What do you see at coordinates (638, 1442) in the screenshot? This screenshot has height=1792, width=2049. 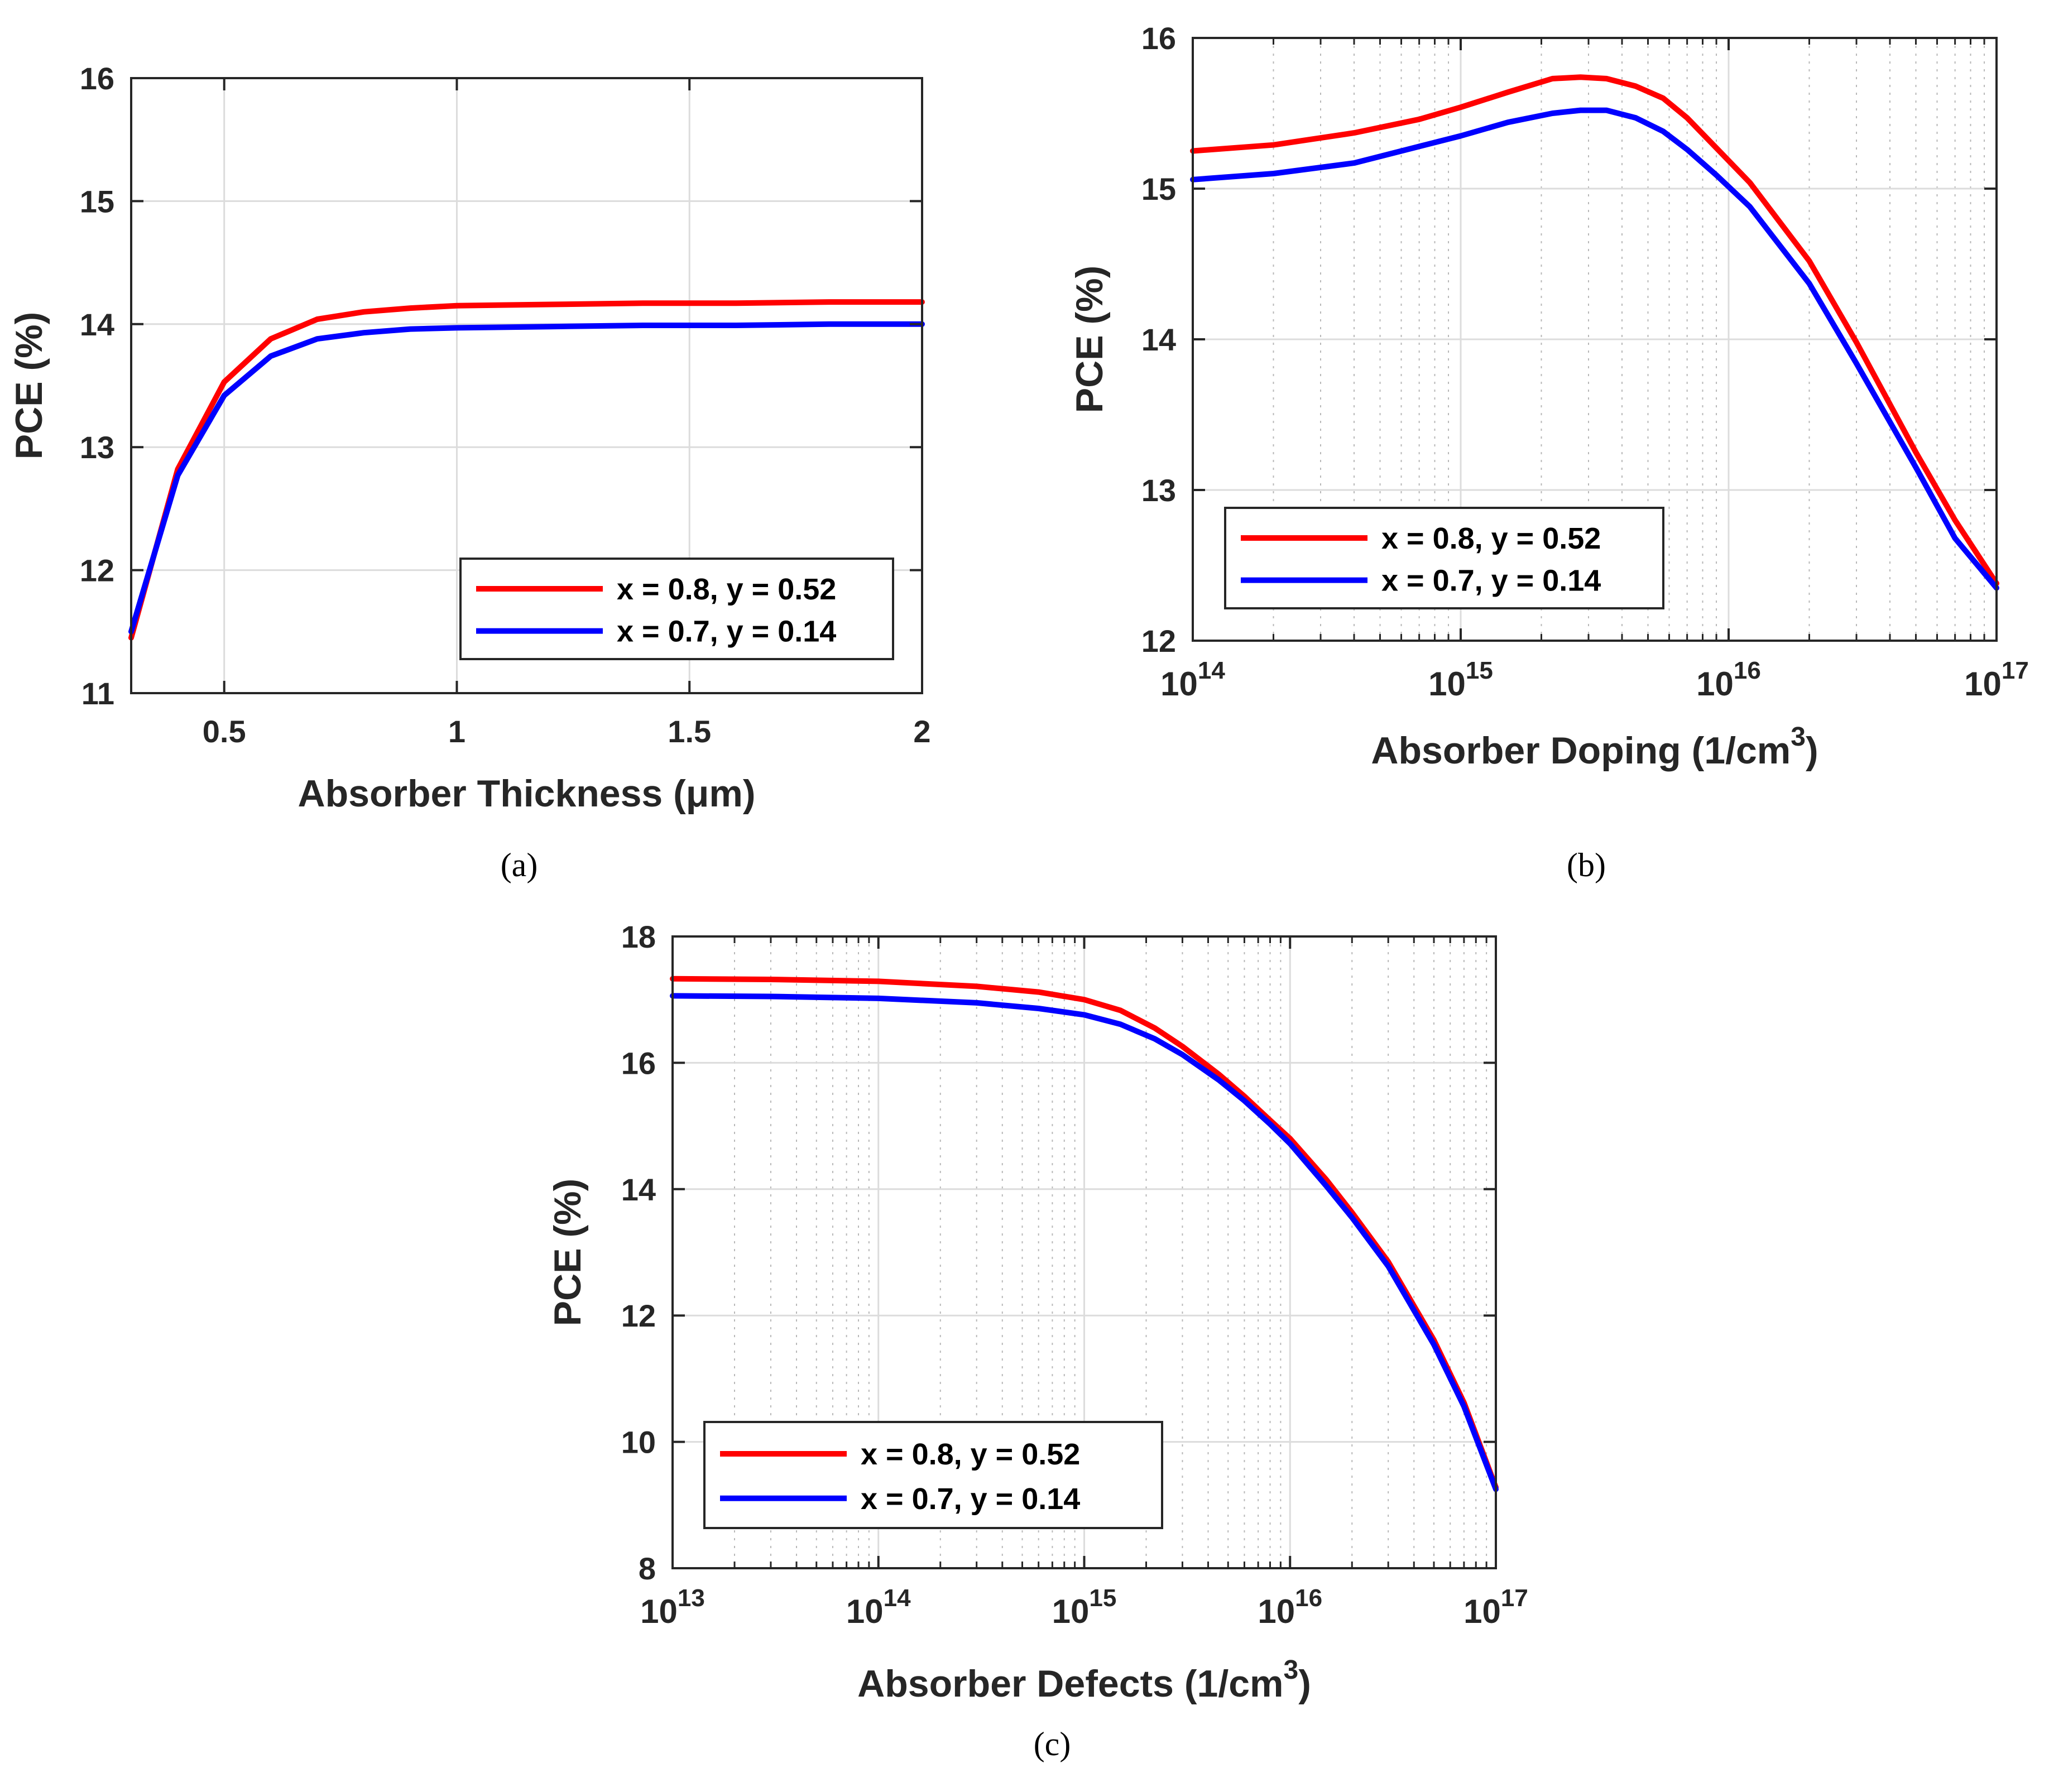 I see `y-tick-label: 10` at bounding box center [638, 1442].